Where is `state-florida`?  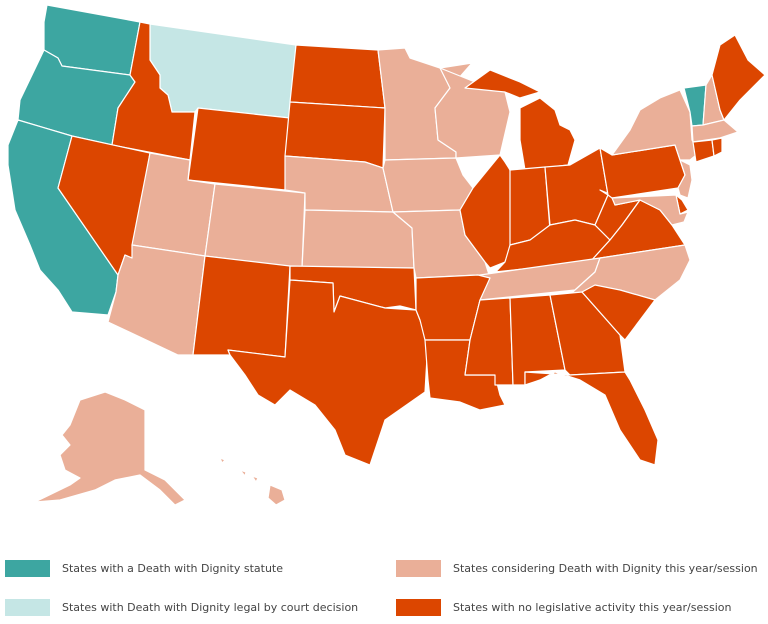
state-florida is located at coordinates (591, 418).